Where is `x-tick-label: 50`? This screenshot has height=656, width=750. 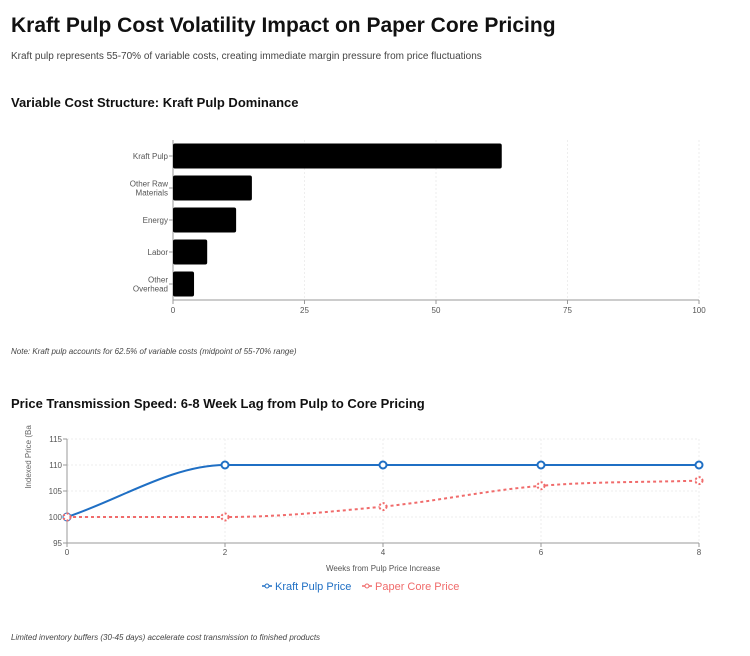 x-tick-label: 50 is located at coordinates (436, 310).